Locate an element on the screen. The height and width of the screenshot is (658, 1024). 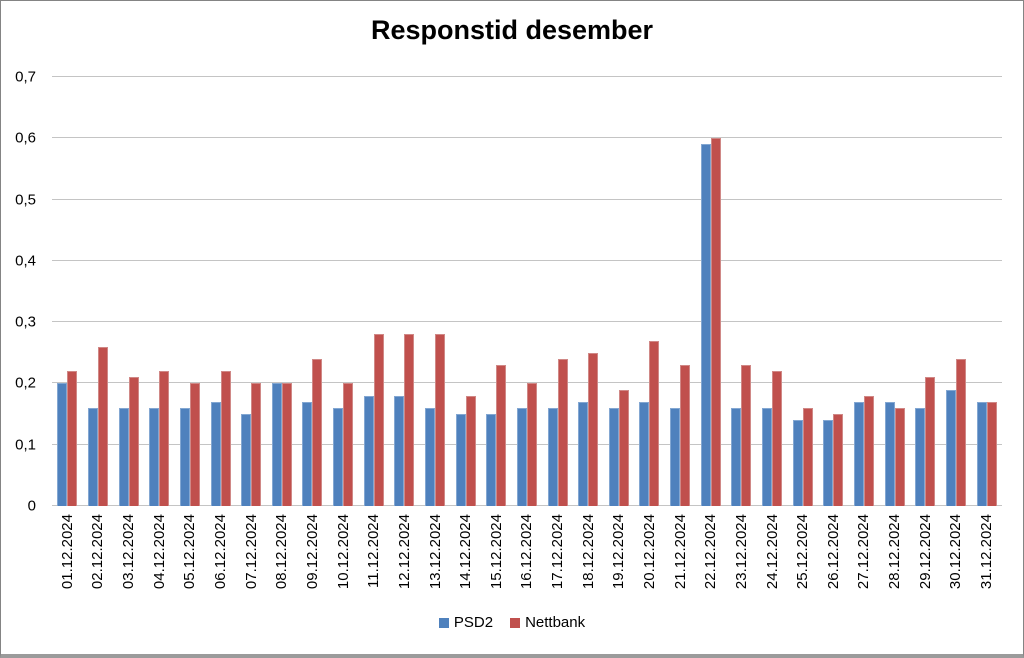
legend-label-psd2: PSD2 is located at coordinates (473, 622).